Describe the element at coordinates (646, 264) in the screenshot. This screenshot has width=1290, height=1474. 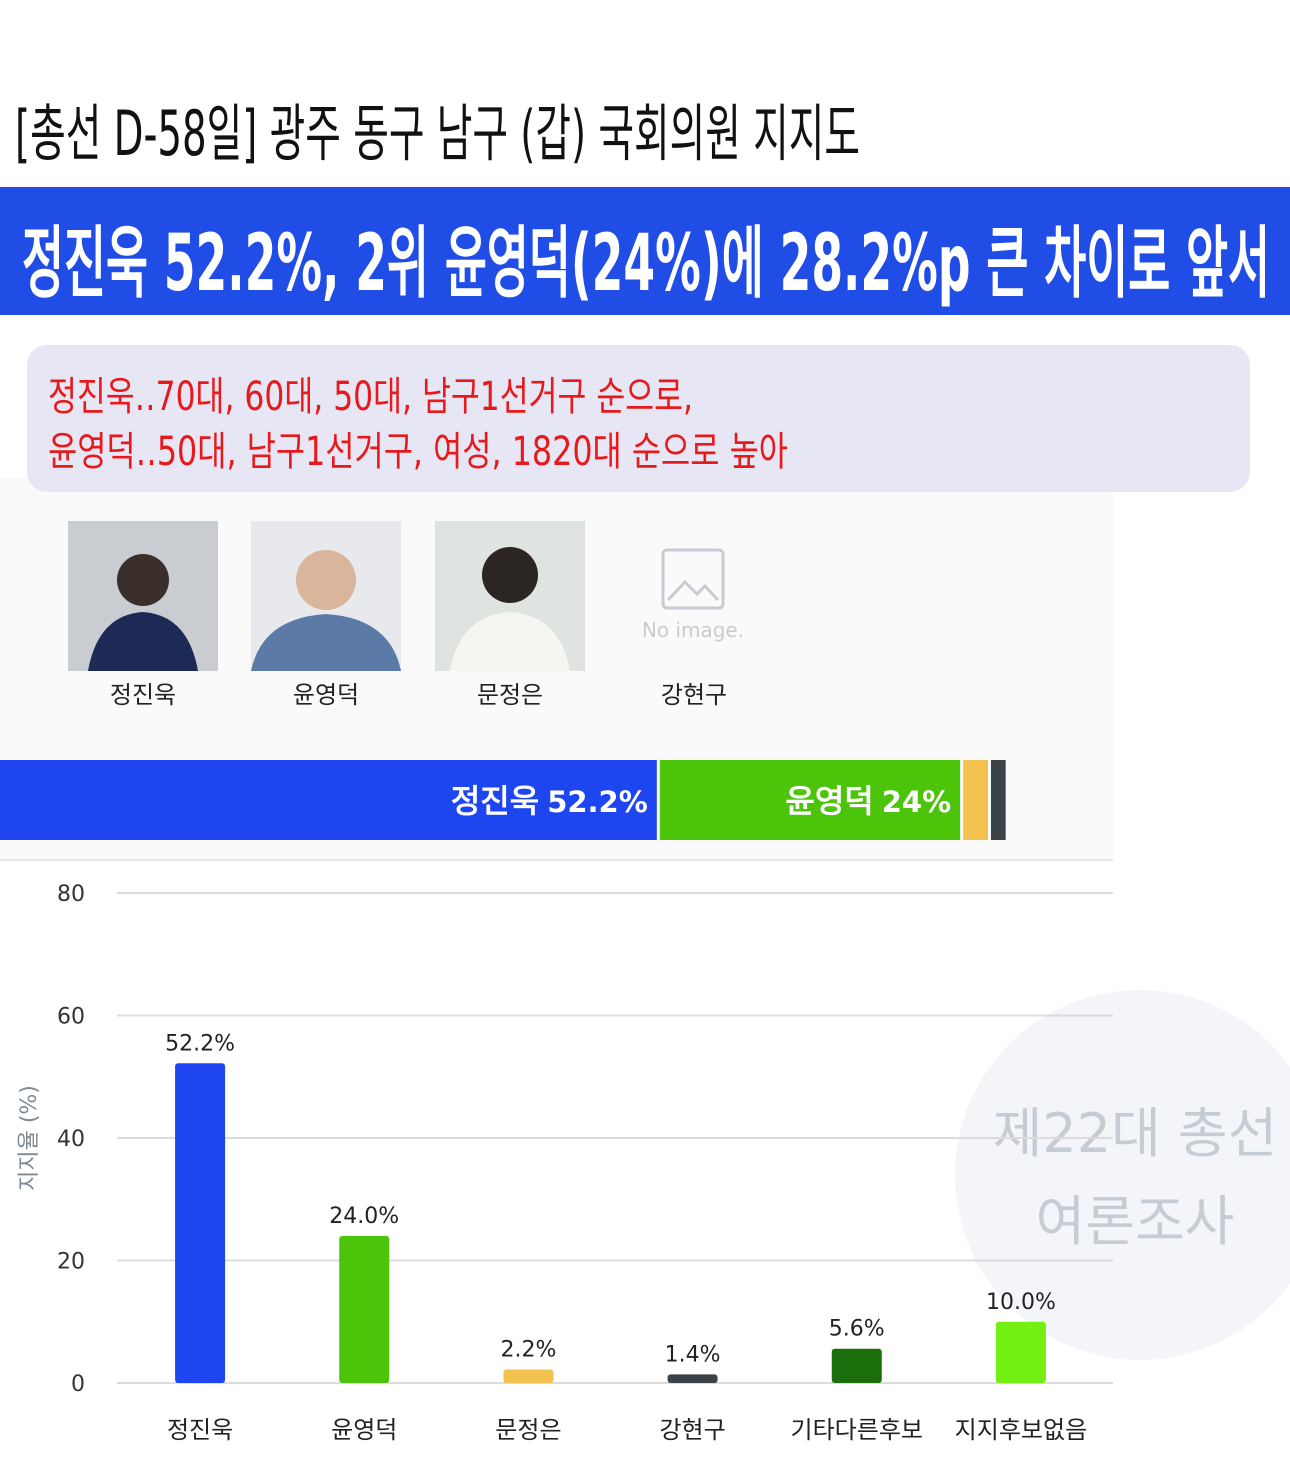
I see `headline: 정진욱 52.2%, 2위 윤영덕(24%)에 28.2%p 큰 차이로 앞서` at that location.